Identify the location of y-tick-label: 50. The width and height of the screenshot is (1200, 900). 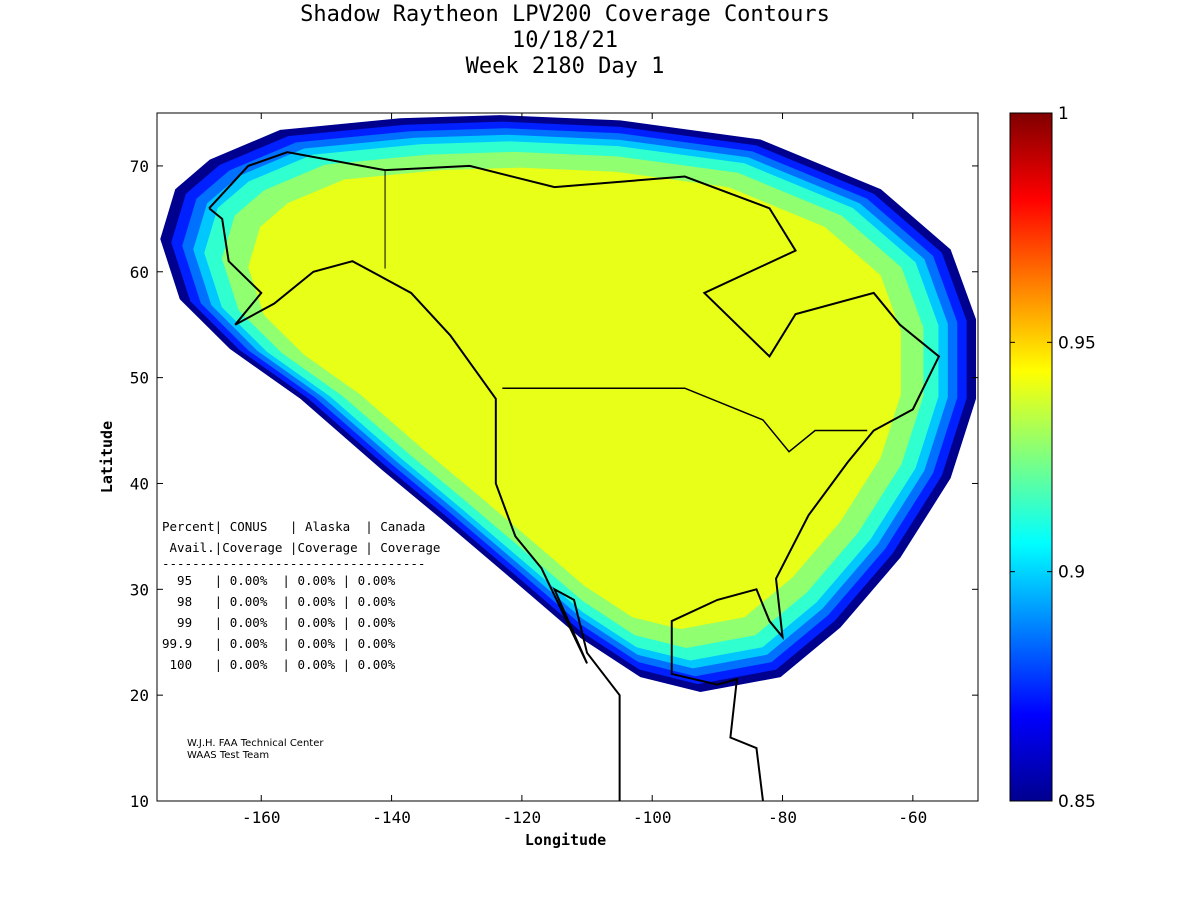
(139, 378).